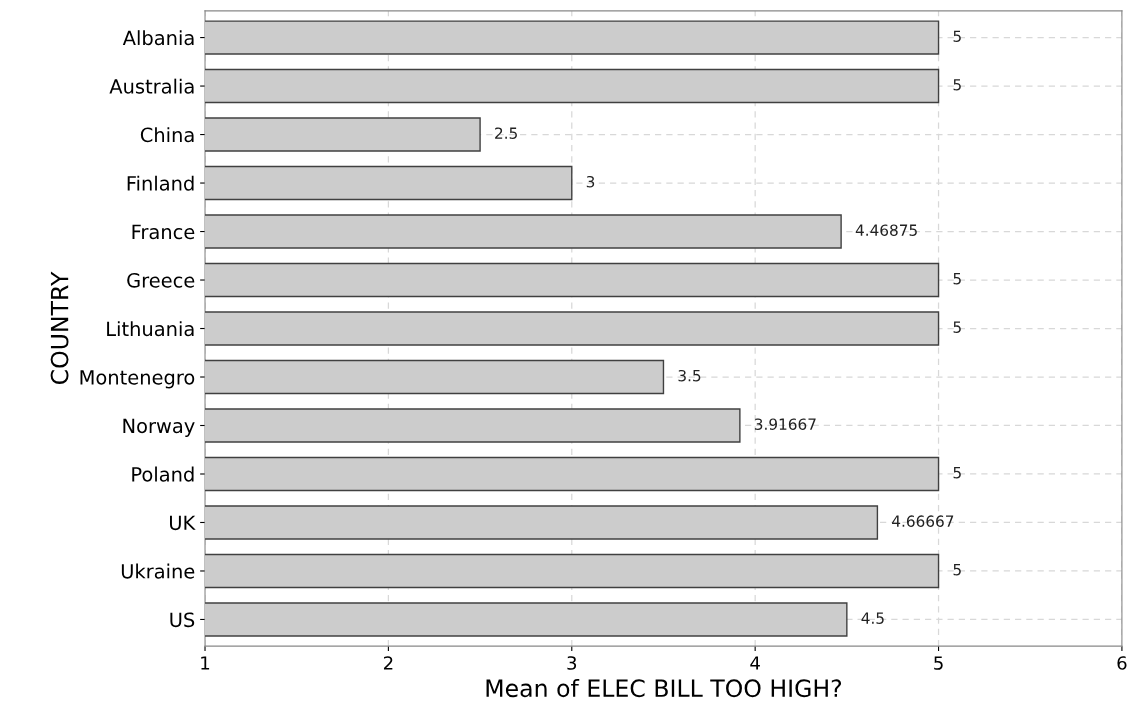 This screenshot has width=1139, height=726. I want to click on y-tick-label: Albania, so click(158, 38).